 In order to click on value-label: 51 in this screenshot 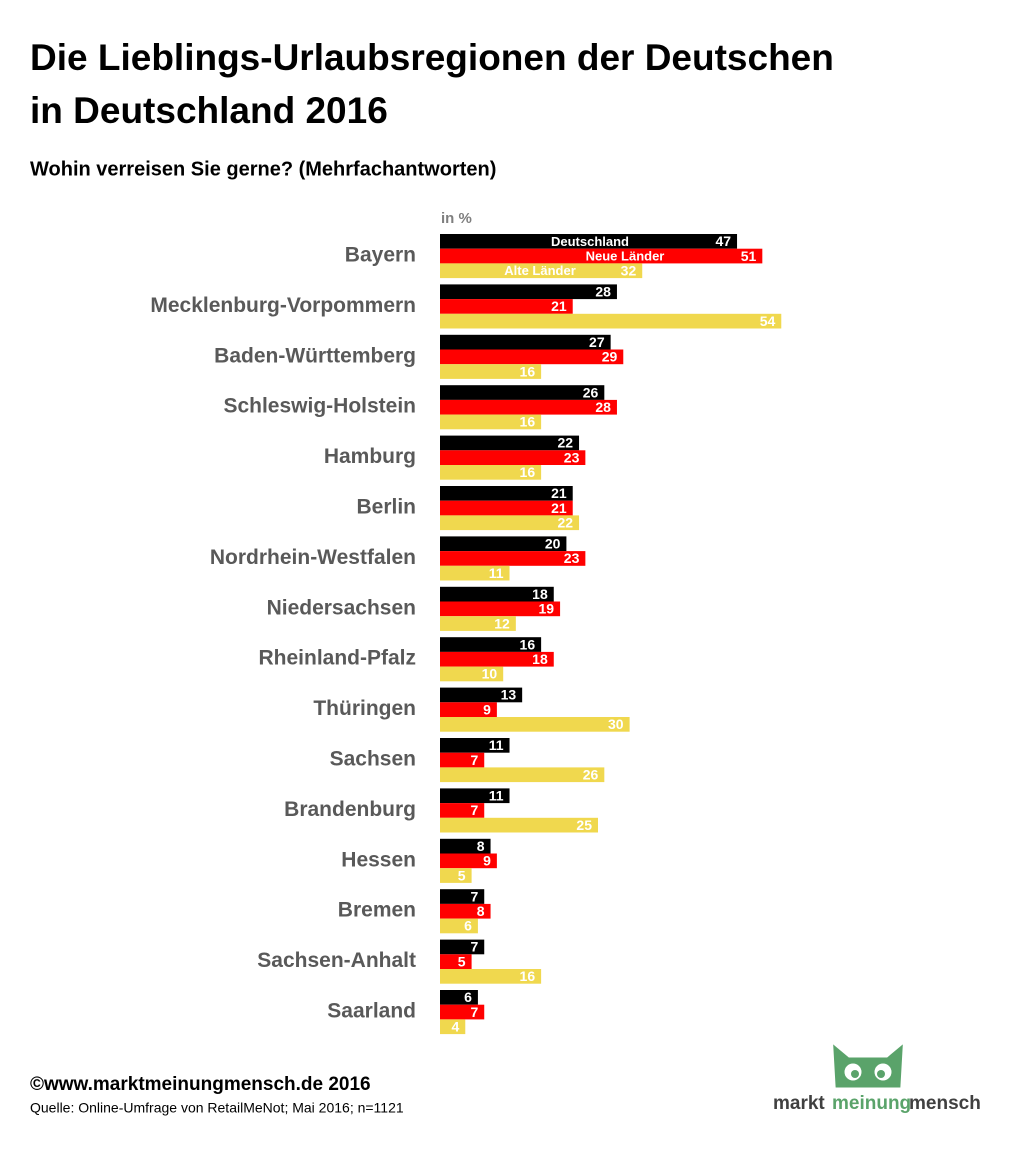, I will do `click(749, 256)`.